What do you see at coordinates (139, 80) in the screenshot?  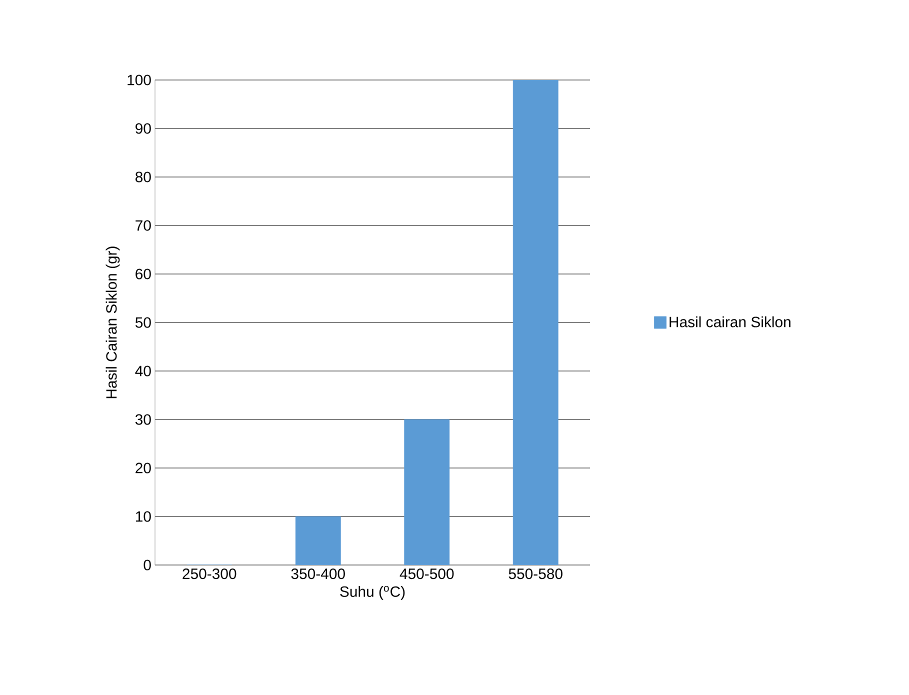 I see `y-tick-label: 100` at bounding box center [139, 80].